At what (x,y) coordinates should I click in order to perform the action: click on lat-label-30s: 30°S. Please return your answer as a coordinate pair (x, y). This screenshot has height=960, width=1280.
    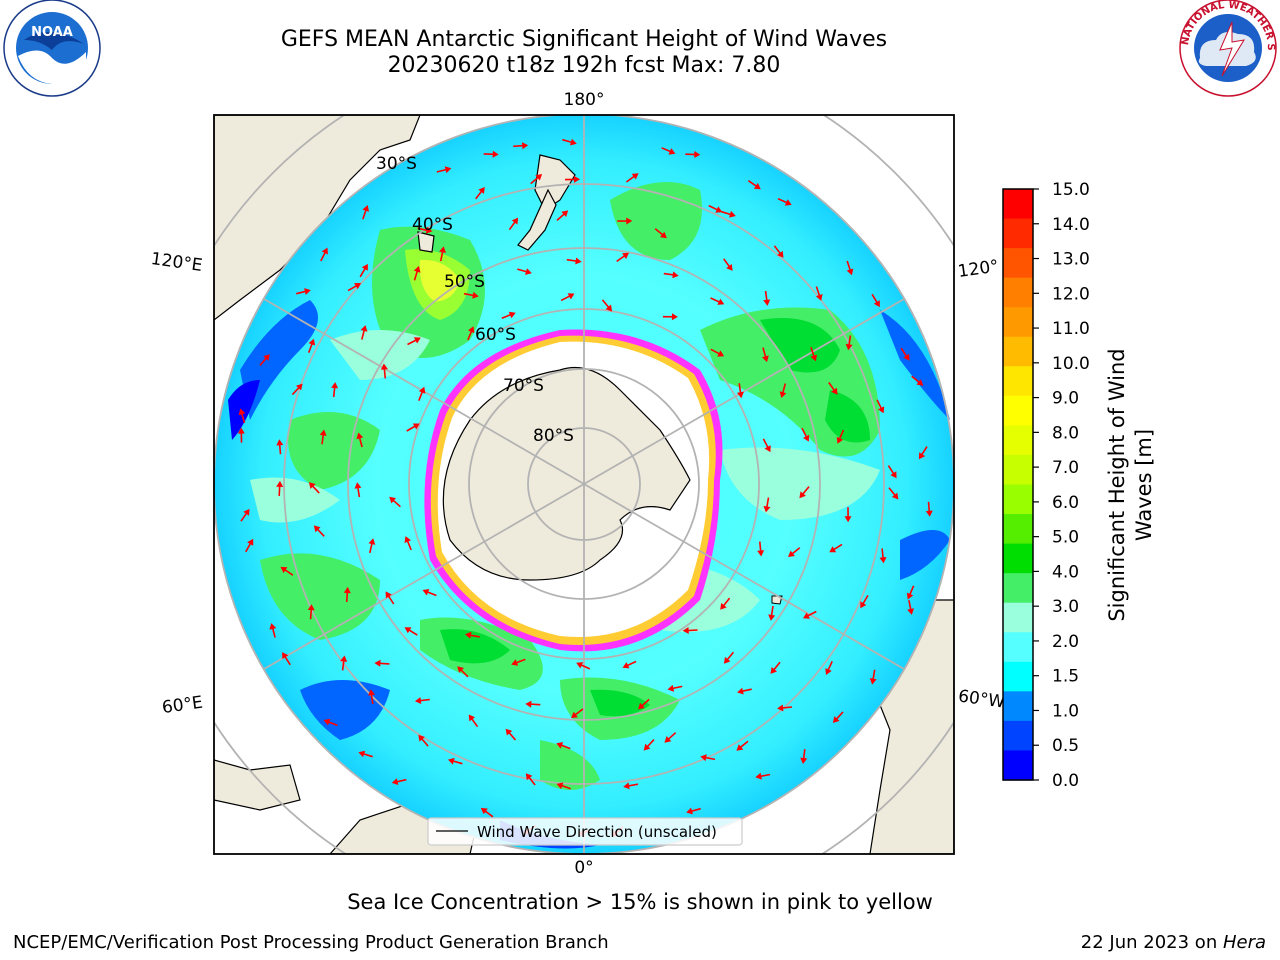
    Looking at the image, I should click on (396, 164).